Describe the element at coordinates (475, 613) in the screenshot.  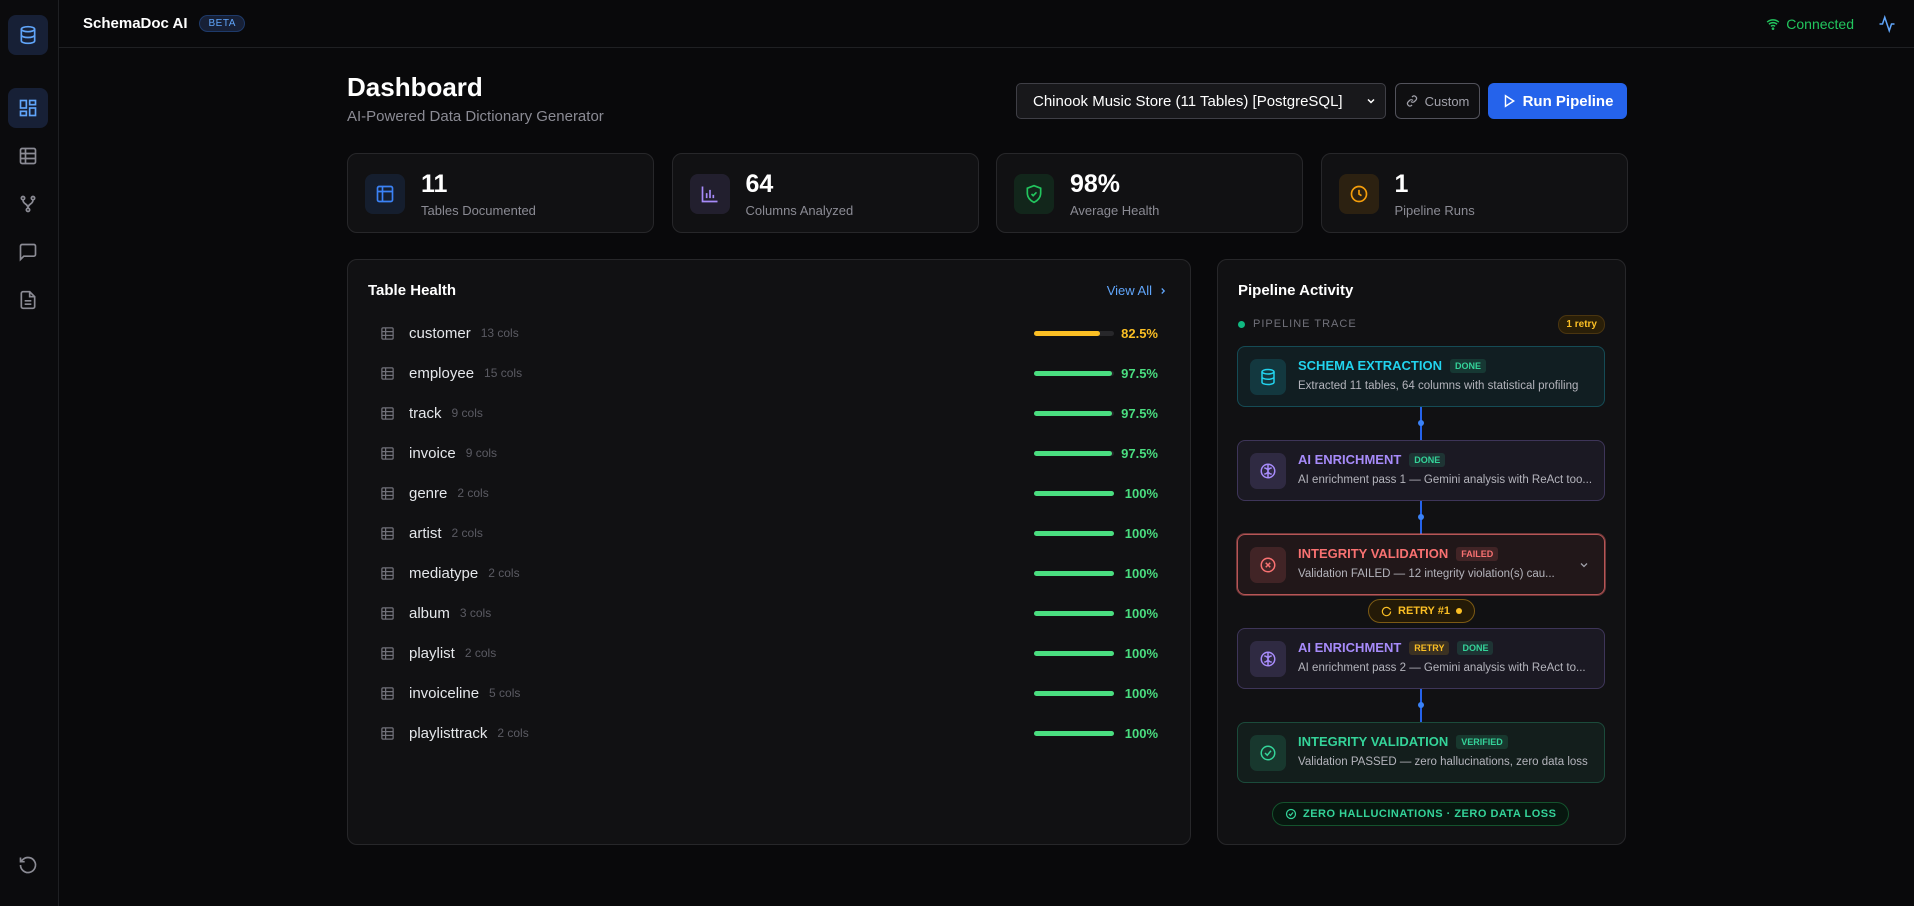
I see `column-count: 3 cols` at that location.